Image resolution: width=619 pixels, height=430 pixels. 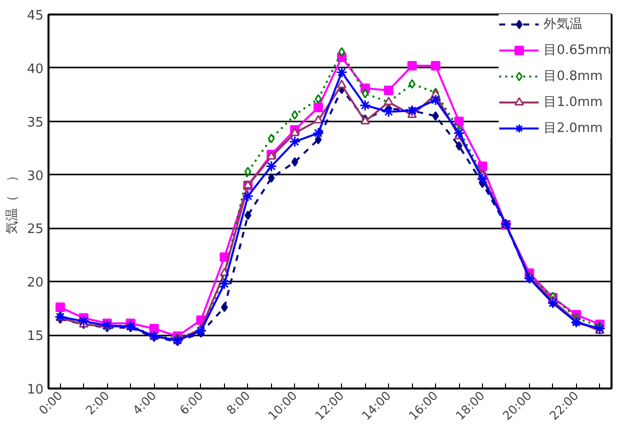 I want to click on y-tick-label: 20, so click(x=35, y=283).